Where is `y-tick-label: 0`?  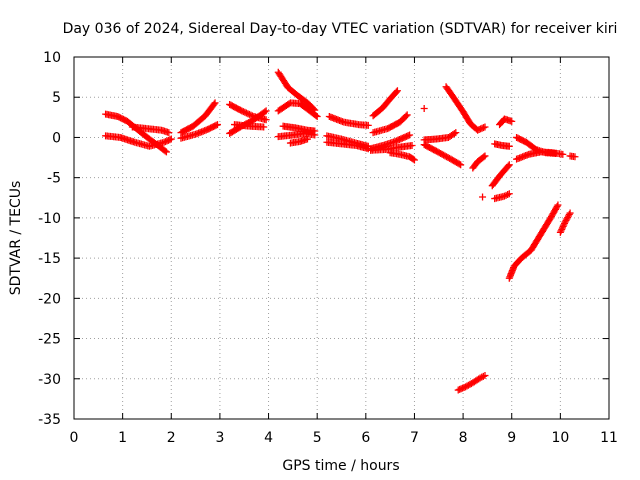 y-tick-label: 0 is located at coordinates (56, 138).